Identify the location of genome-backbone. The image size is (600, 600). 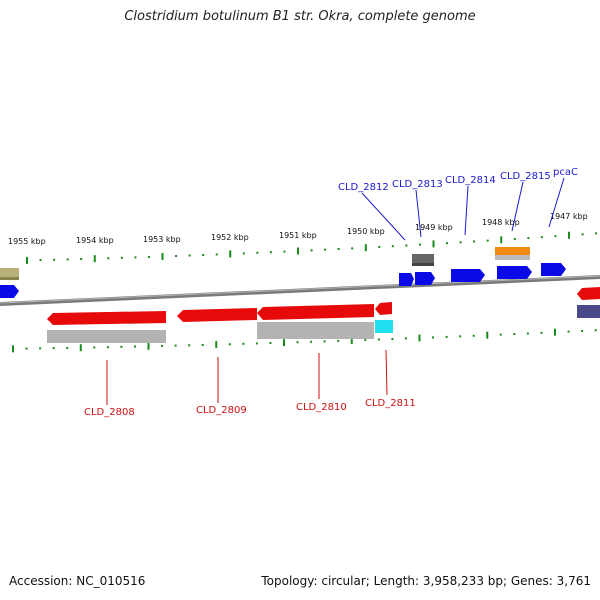
(300, 290).